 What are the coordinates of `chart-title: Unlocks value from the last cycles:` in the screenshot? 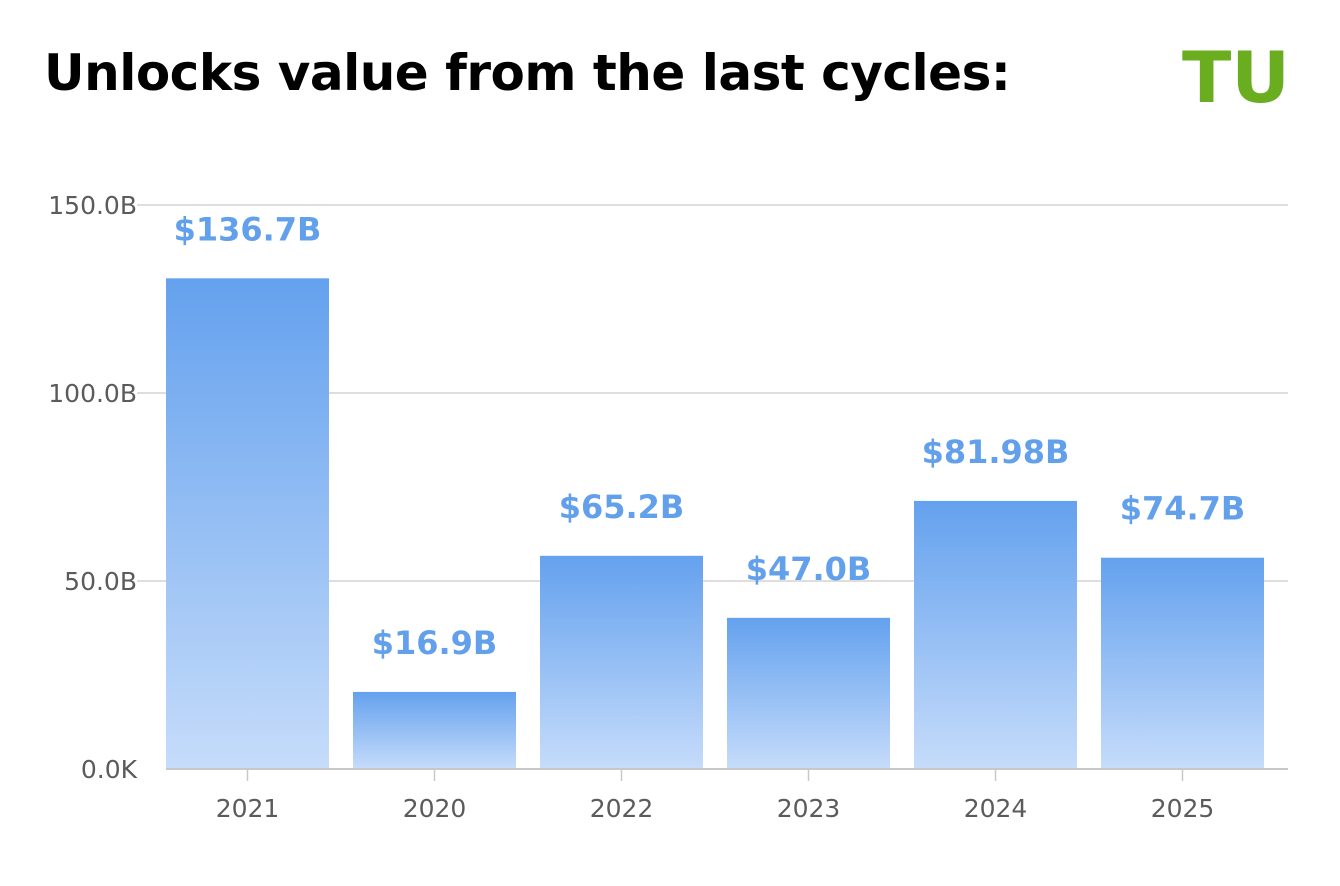 It's located at (527, 73).